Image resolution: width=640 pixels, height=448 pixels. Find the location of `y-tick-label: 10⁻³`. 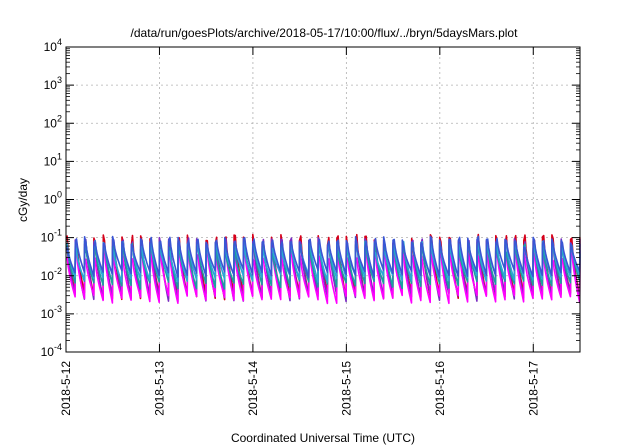

y-tick-label: 10⁻³ is located at coordinates (51, 312).